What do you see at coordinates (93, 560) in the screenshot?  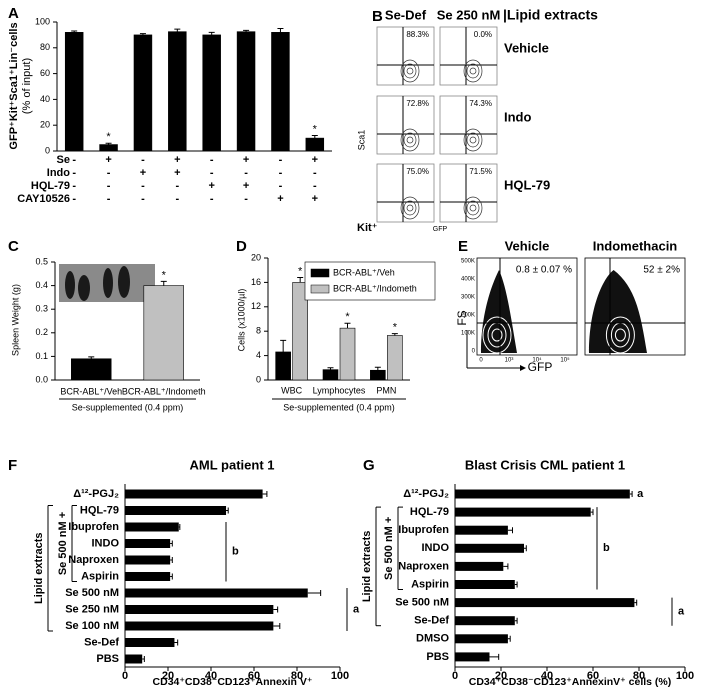 I see `y-tick-label: Naproxen` at bounding box center [93, 560].